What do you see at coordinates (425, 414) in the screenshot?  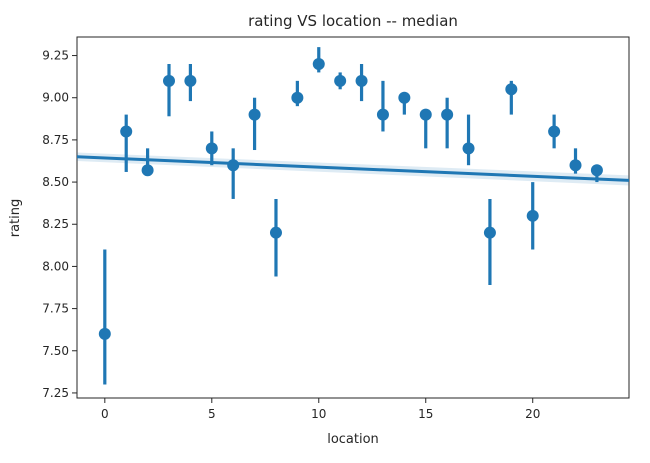 I see `x-tick-label: 15` at bounding box center [425, 414].